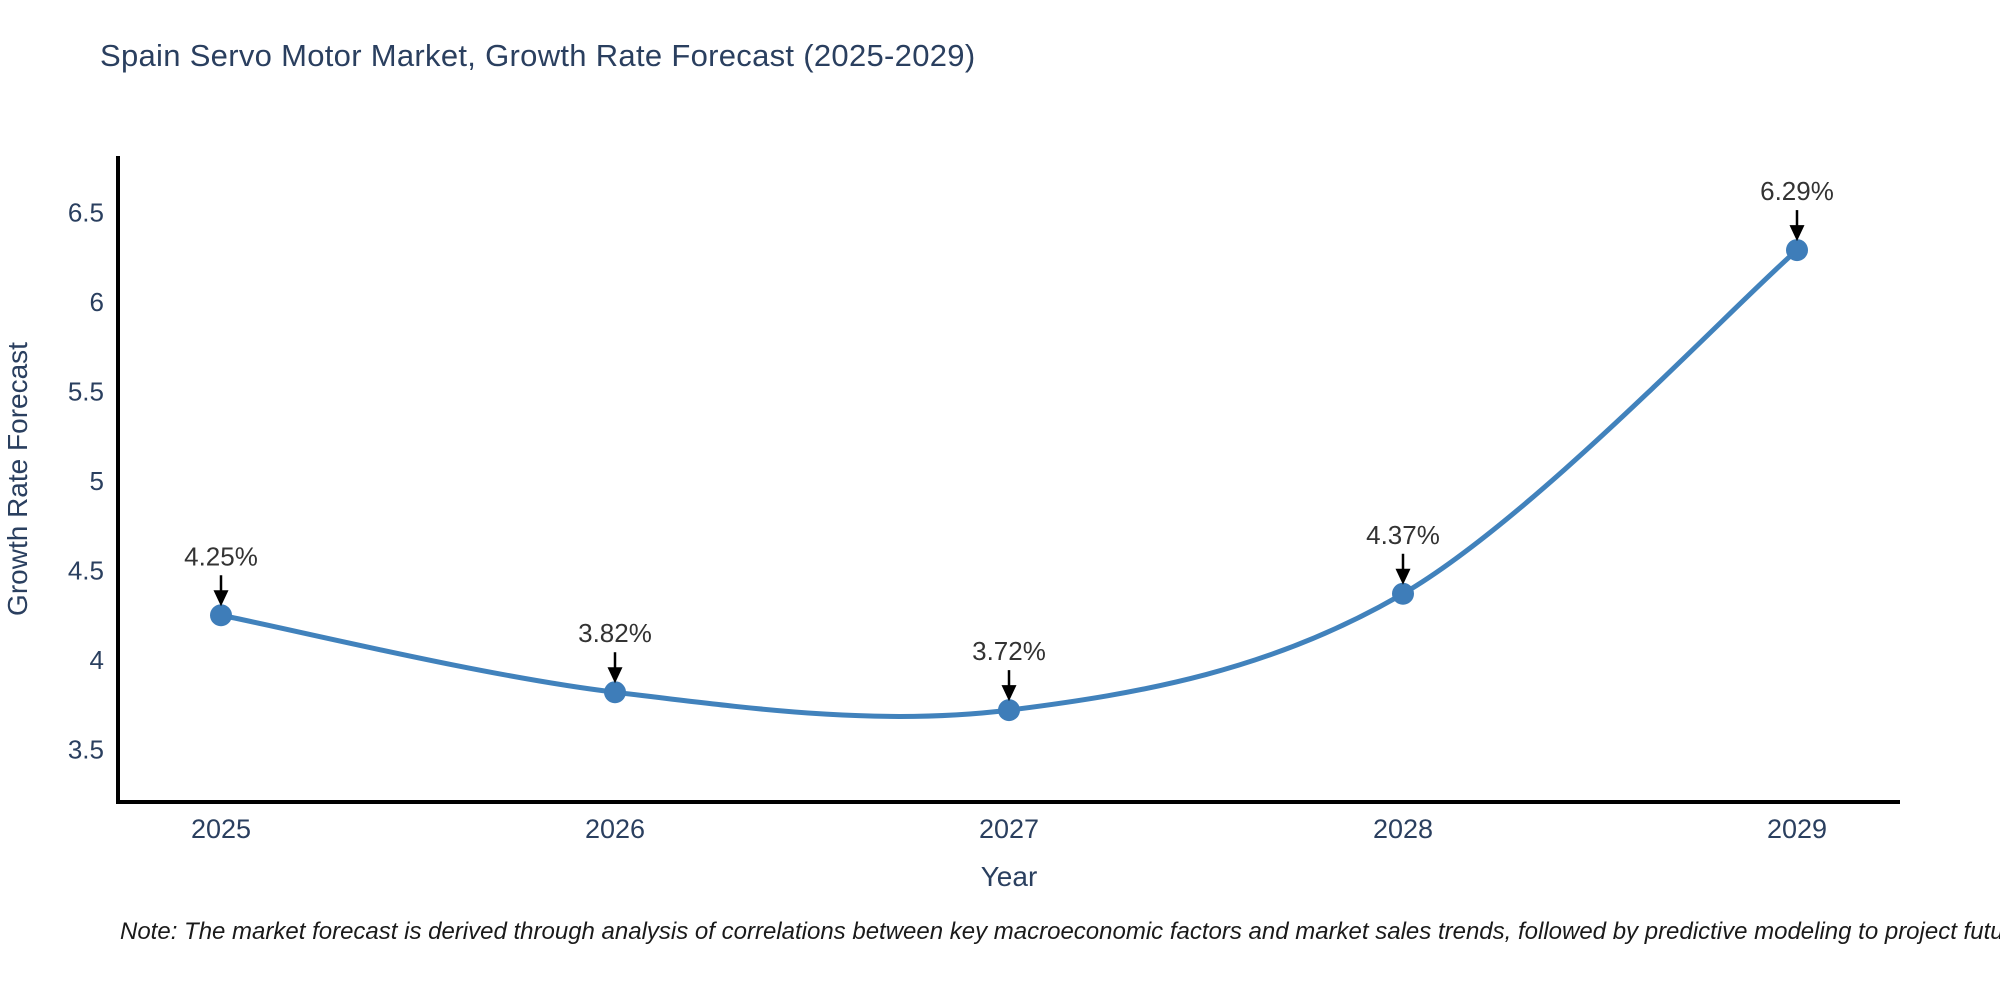 This screenshot has width=2000, height=1000. I want to click on y-tick-label: 6, so click(97, 302).